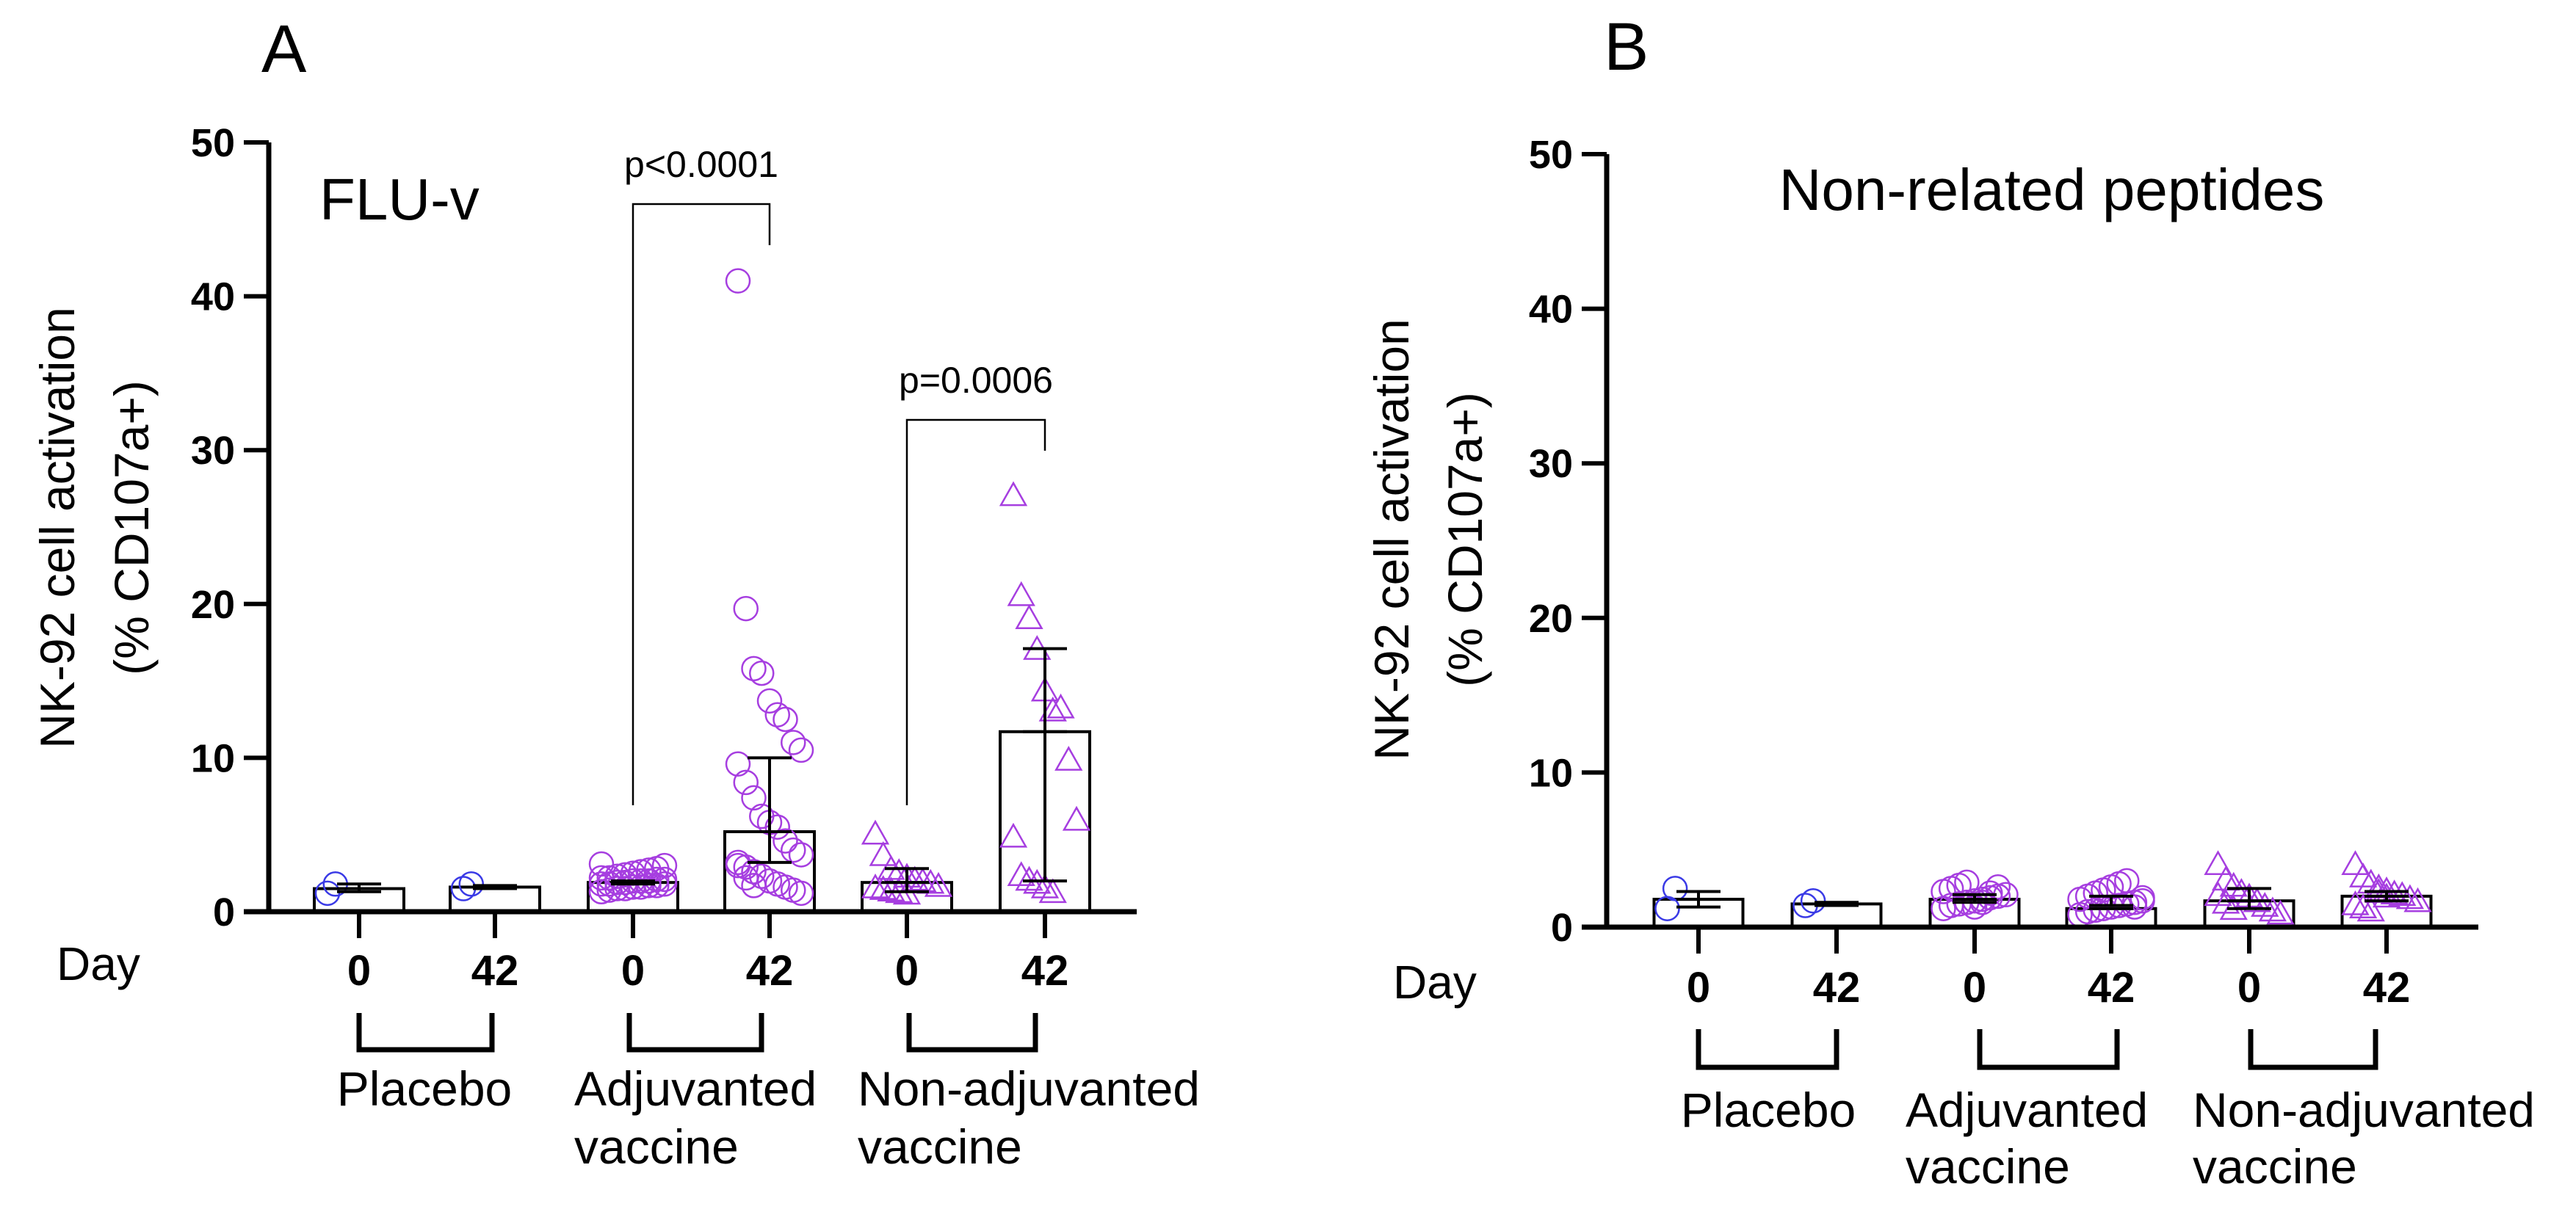  Describe the element at coordinates (1465, 539) in the screenshot. I see `y-axis-label-units: (% CD107a+)` at that location.